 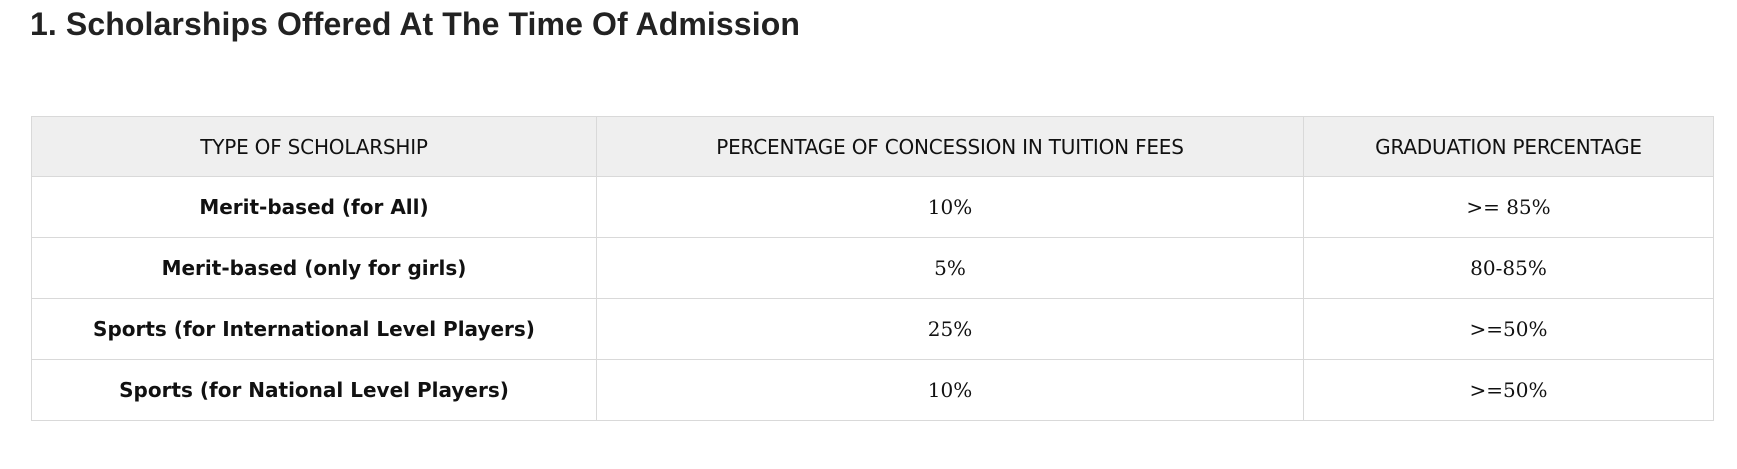 What do you see at coordinates (950, 146) in the screenshot?
I see `column-header-concession: PERCENTAGE OF CONCESSION IN TUITION FEES` at bounding box center [950, 146].